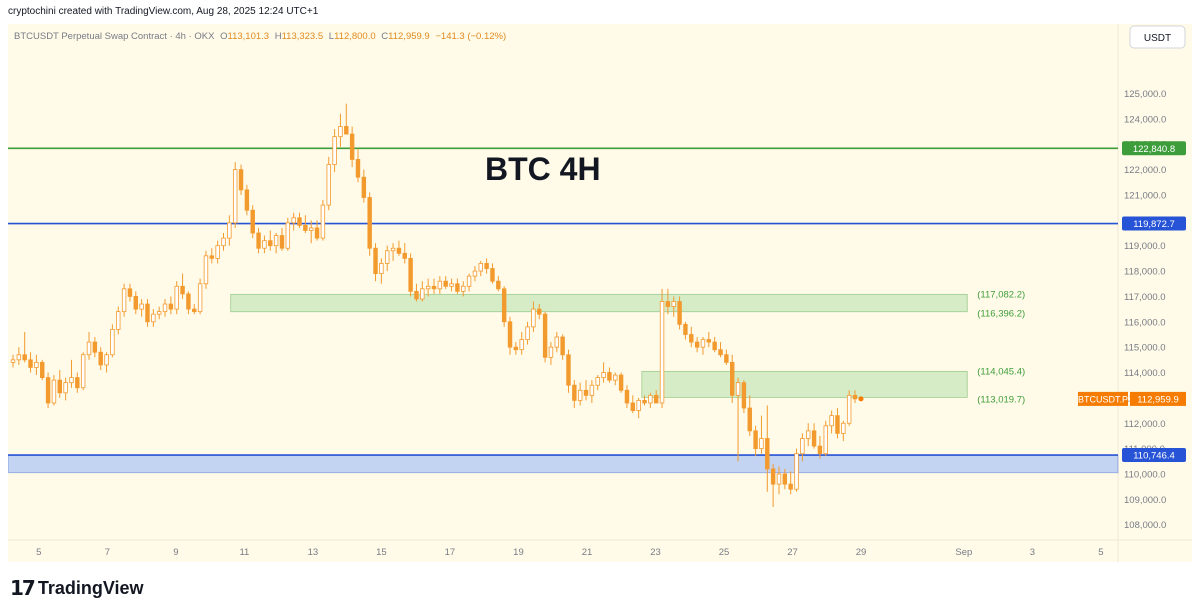 This screenshot has width=1200, height=613. I want to click on currency-button, so click(1157, 37).